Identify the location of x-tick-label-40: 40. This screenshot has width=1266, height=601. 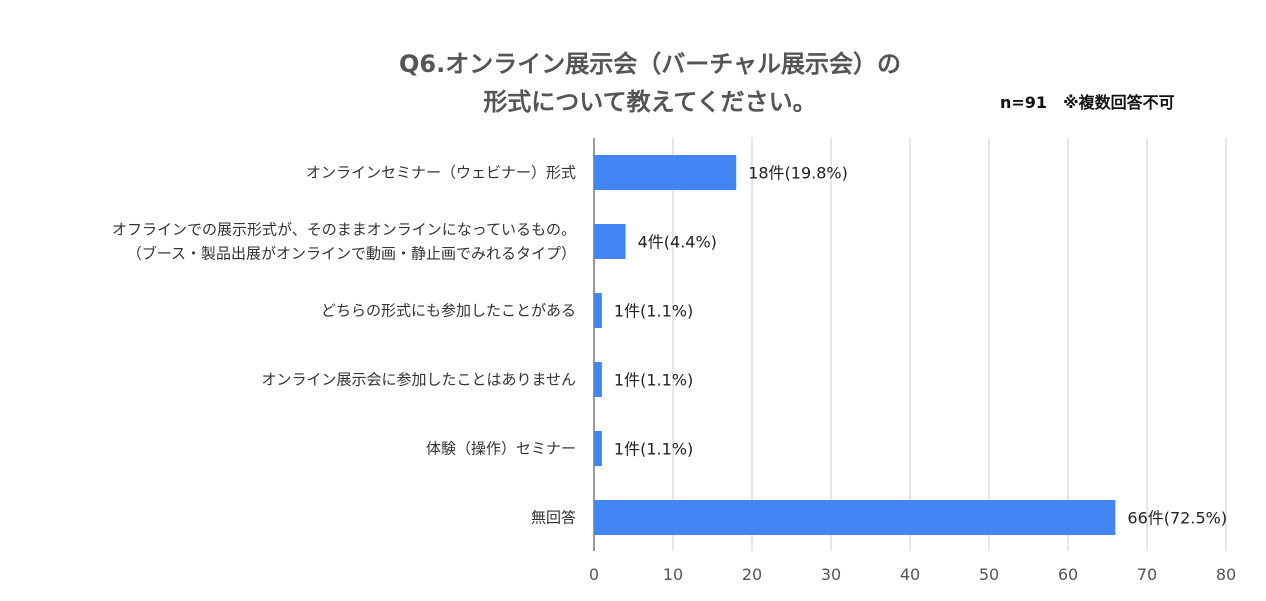
(910, 574).